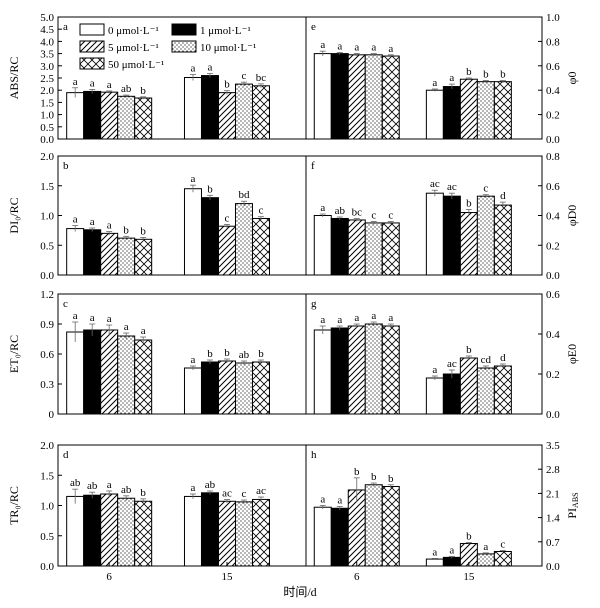  I want to click on y-tick-label: 0.5, so click(47, 246).